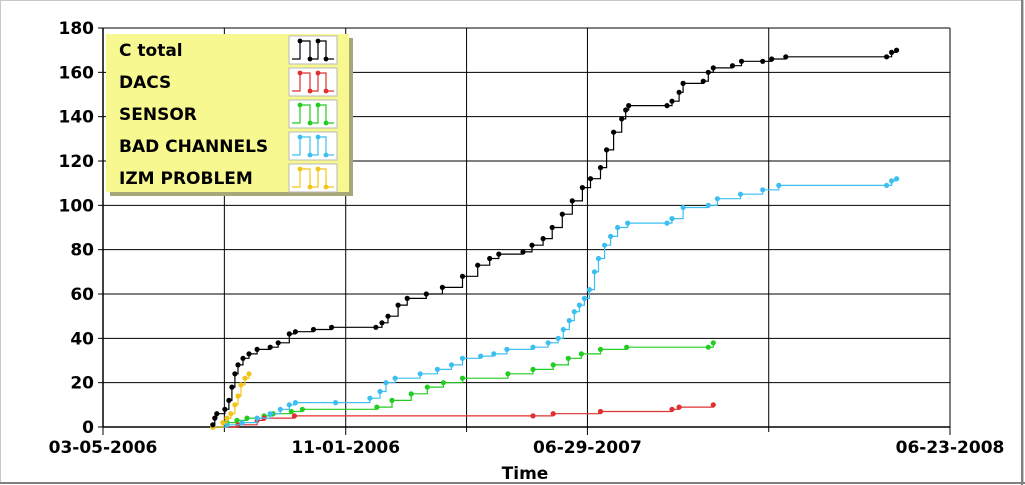 This screenshot has width=1025, height=485. Describe the element at coordinates (145, 83) in the screenshot. I see `legend-label: DACS` at that location.